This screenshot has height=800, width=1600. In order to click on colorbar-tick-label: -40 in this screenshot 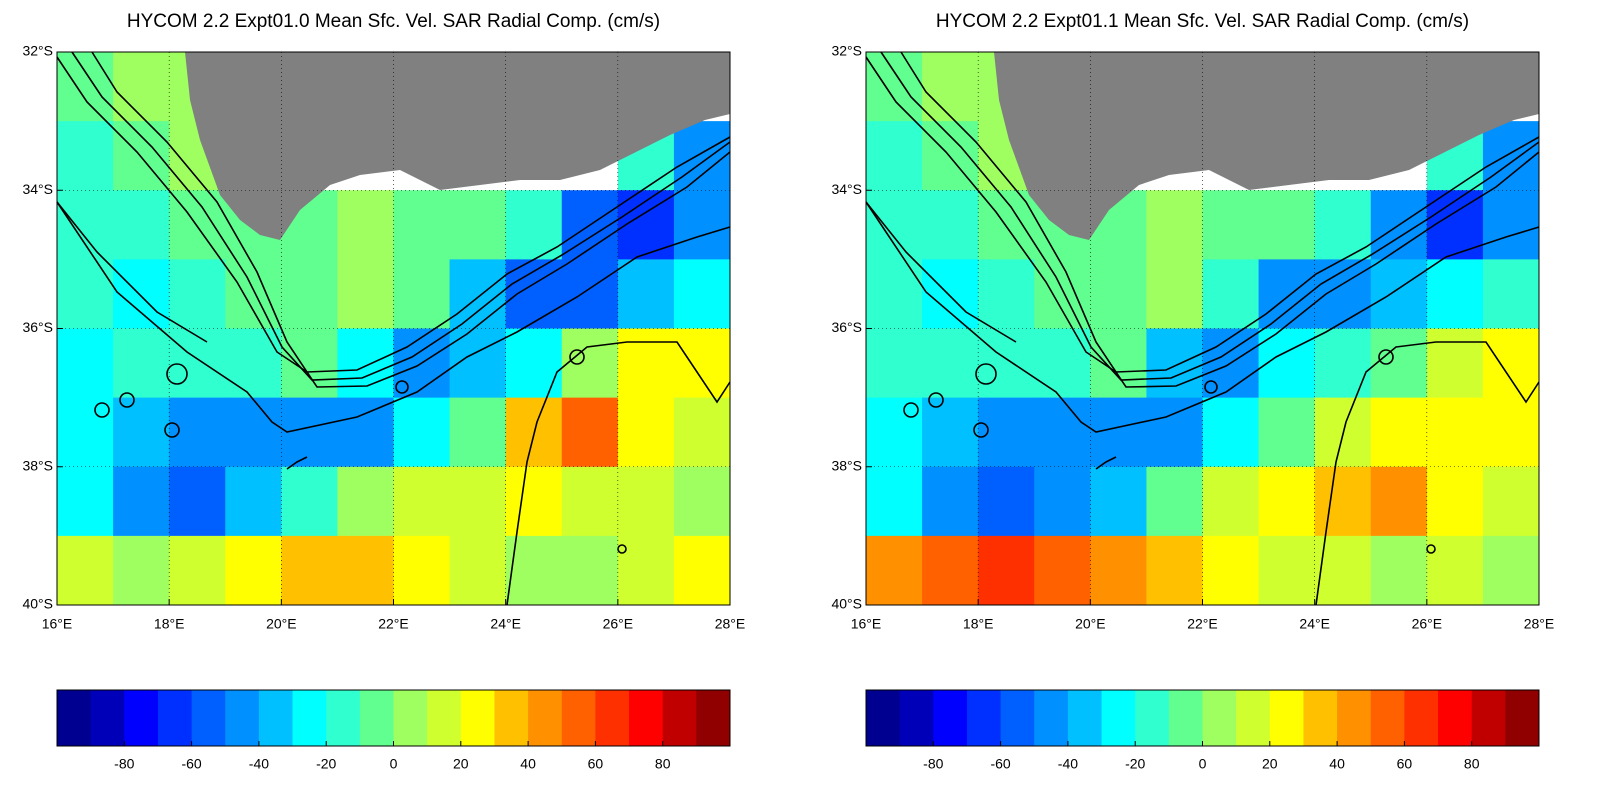, I will do `click(1068, 764)`.